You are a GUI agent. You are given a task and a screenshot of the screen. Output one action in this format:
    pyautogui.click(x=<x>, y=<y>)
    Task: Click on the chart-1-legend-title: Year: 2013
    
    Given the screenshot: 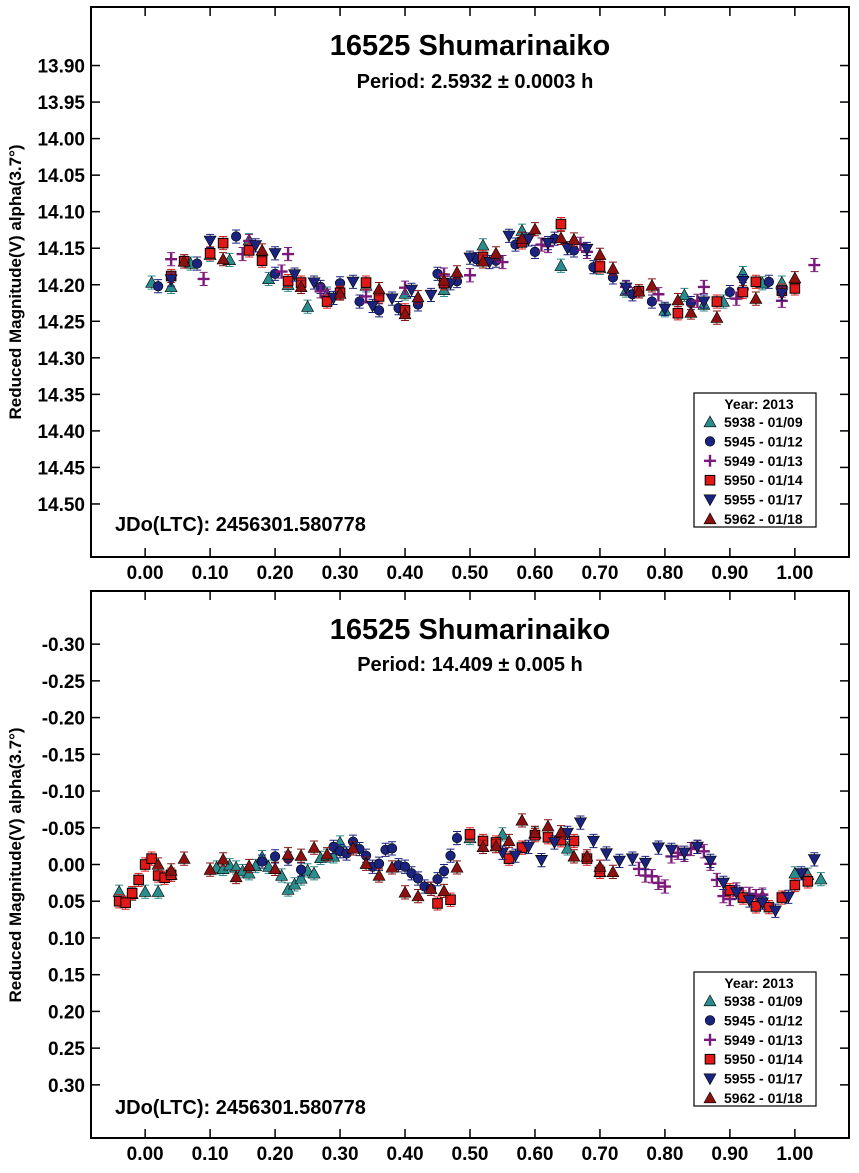 What is the action you would take?
    pyautogui.click(x=758, y=404)
    